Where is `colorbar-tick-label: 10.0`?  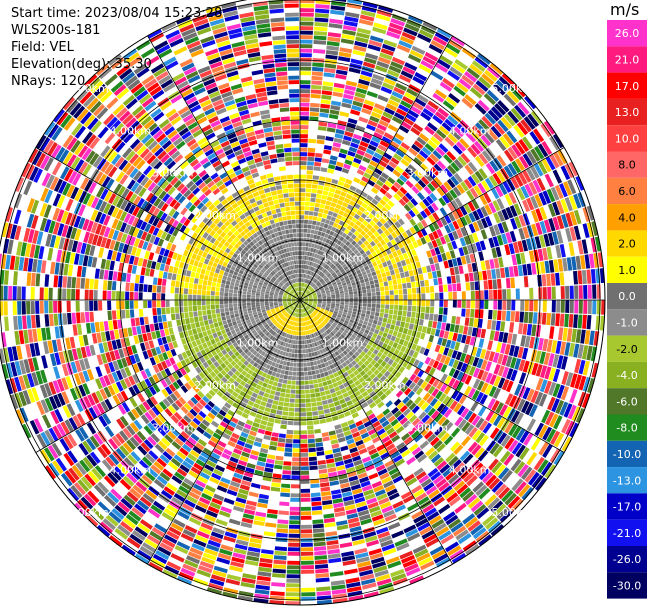
colorbar-tick-label: 10.0 is located at coordinates (627, 138).